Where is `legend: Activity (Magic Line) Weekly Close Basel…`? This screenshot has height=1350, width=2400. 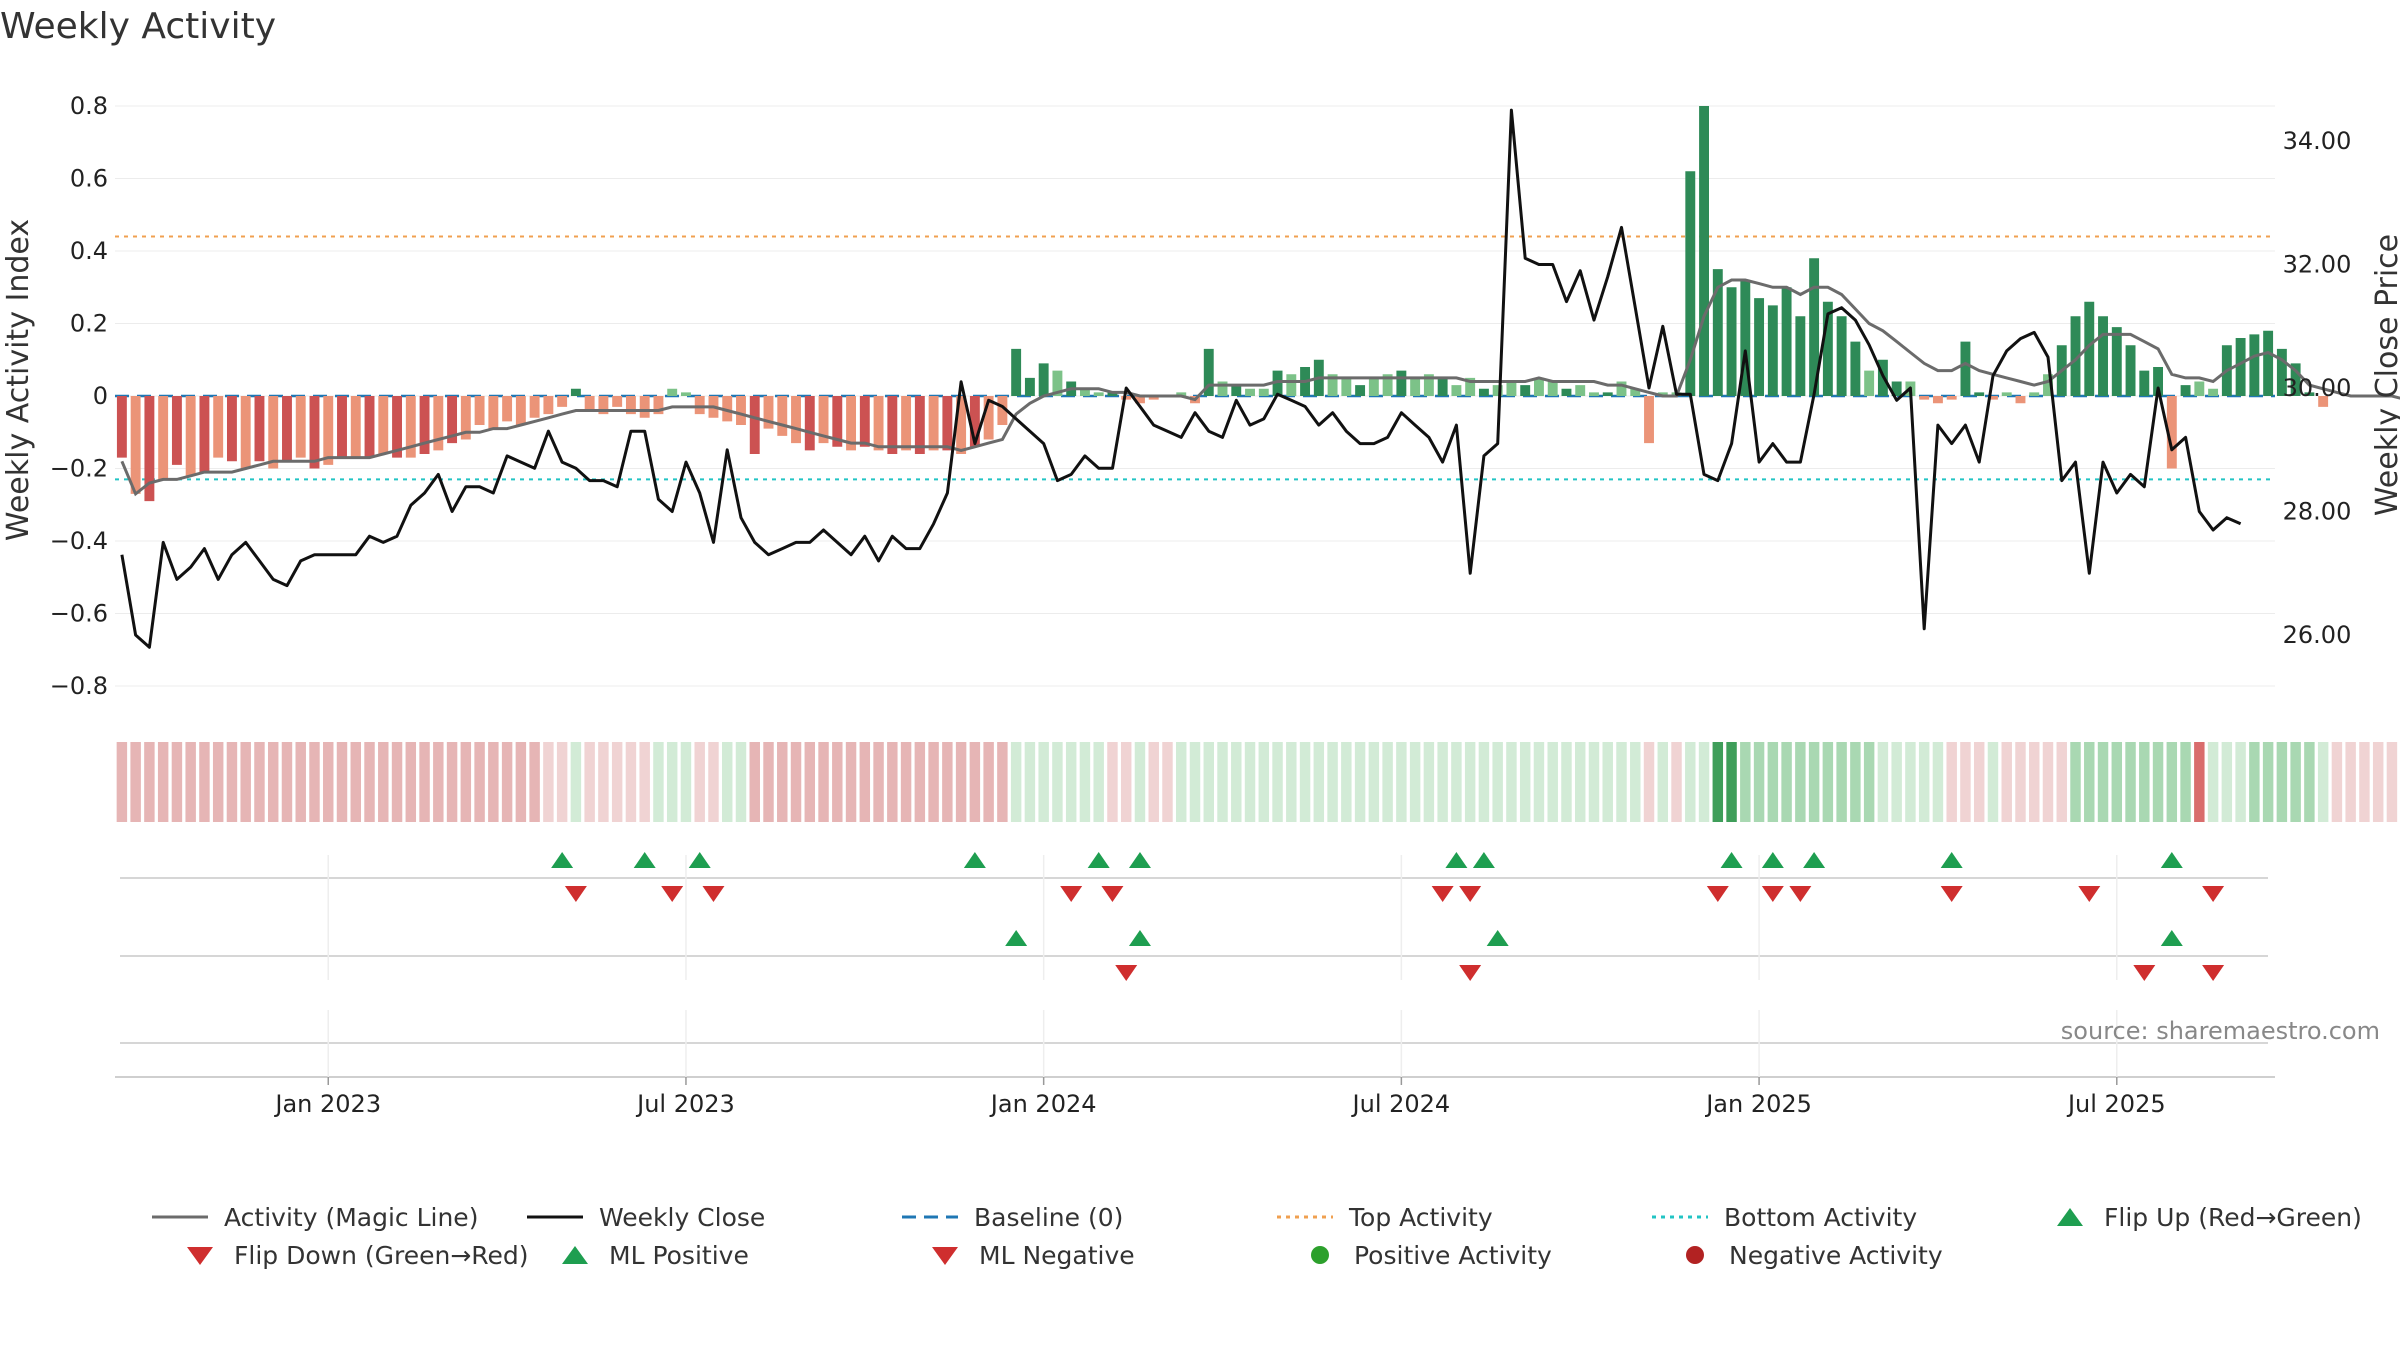 legend: Activity (Magic Line) Weekly Close Basel… is located at coordinates (1275, 1236).